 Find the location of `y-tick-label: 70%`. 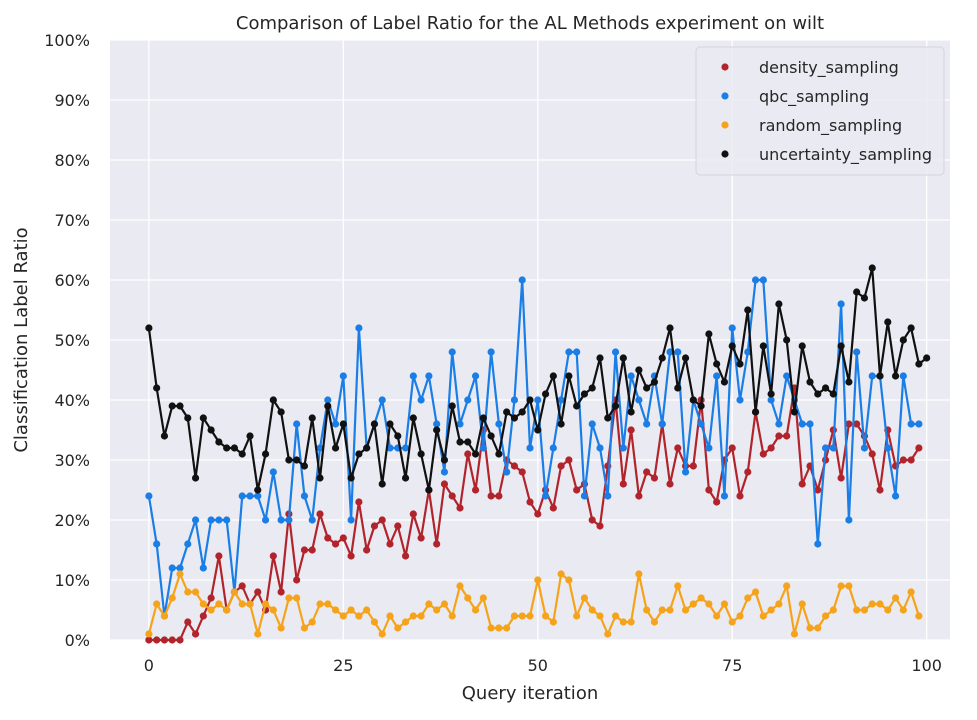

y-tick-label: 70% is located at coordinates (72, 220).